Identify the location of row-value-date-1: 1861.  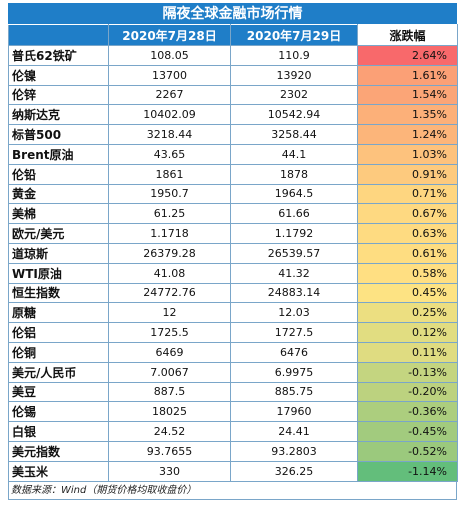
(169, 174).